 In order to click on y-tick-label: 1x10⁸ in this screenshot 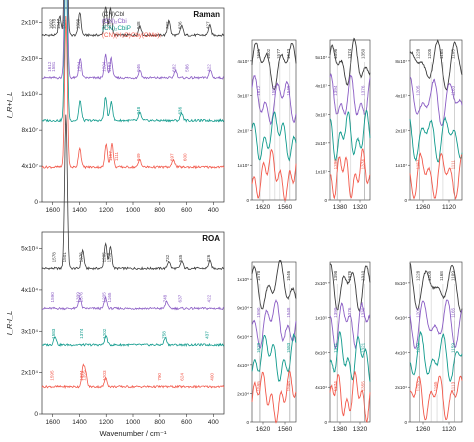, I will do `click(29, 94)`.